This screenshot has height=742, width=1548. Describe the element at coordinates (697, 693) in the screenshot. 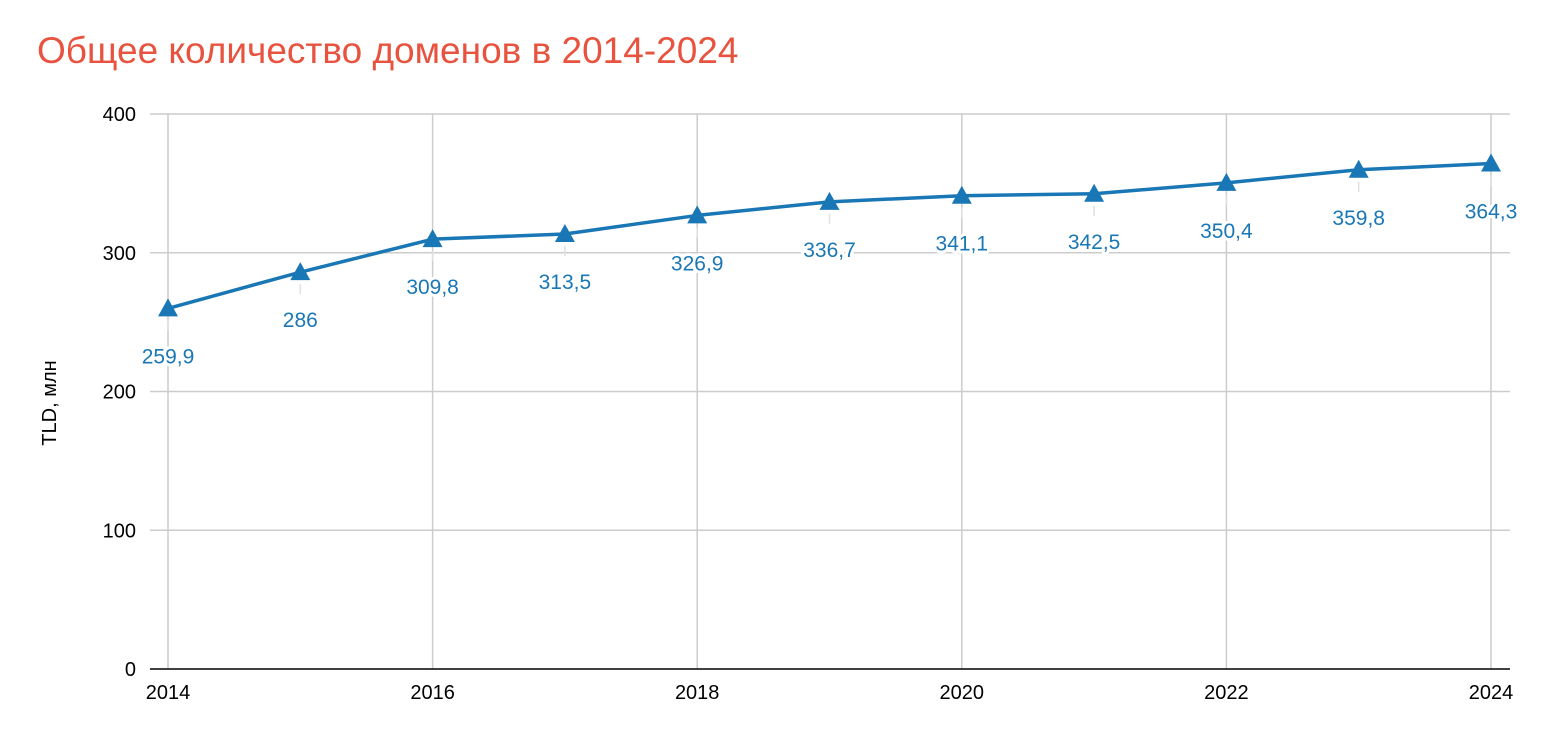

I see `x-tick-label-2018: 2018` at that location.